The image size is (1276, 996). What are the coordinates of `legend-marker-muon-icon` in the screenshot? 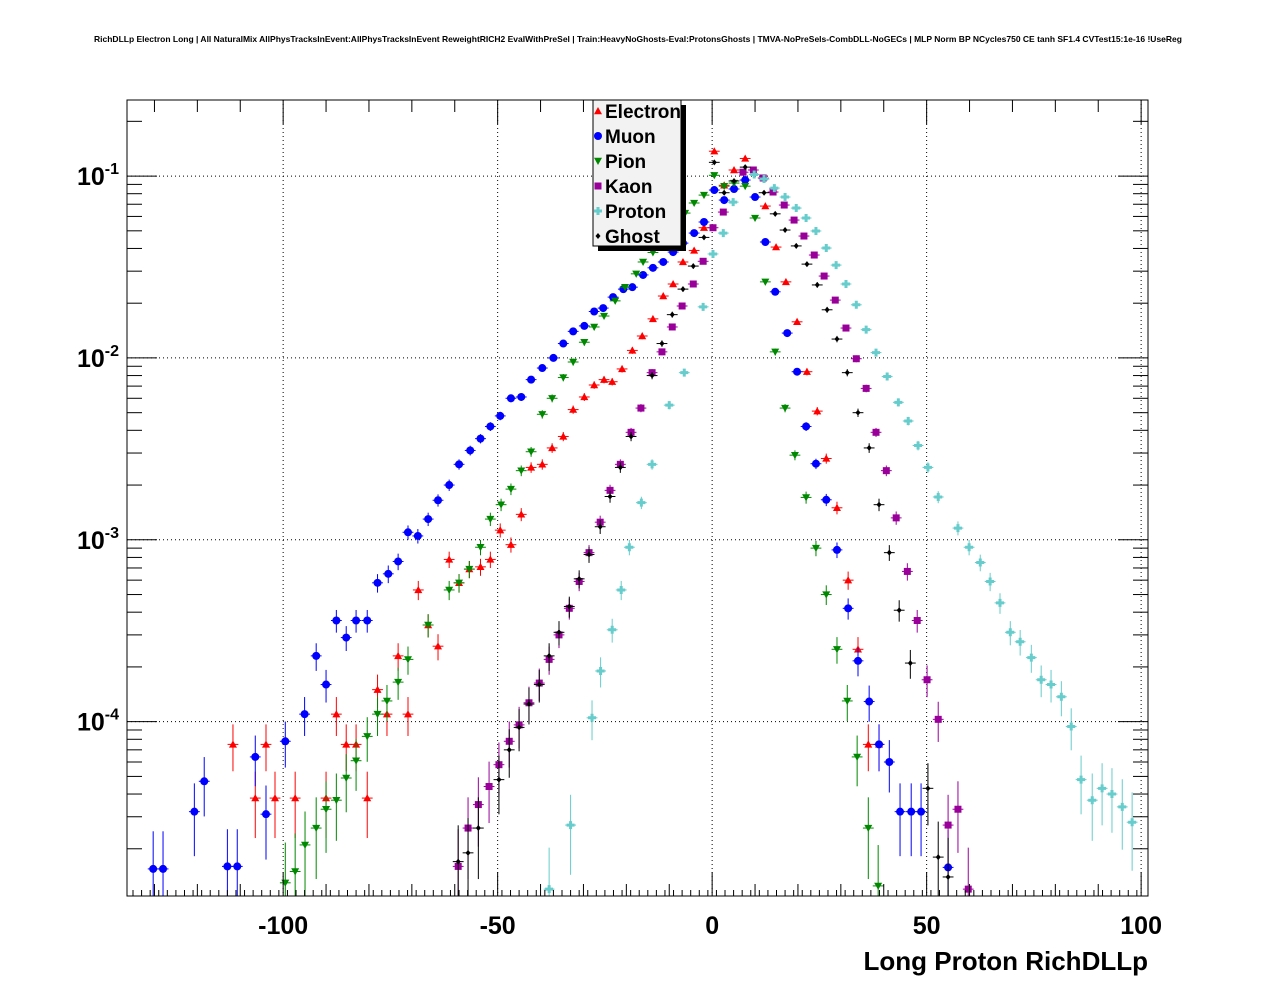 It's located at (598, 136).